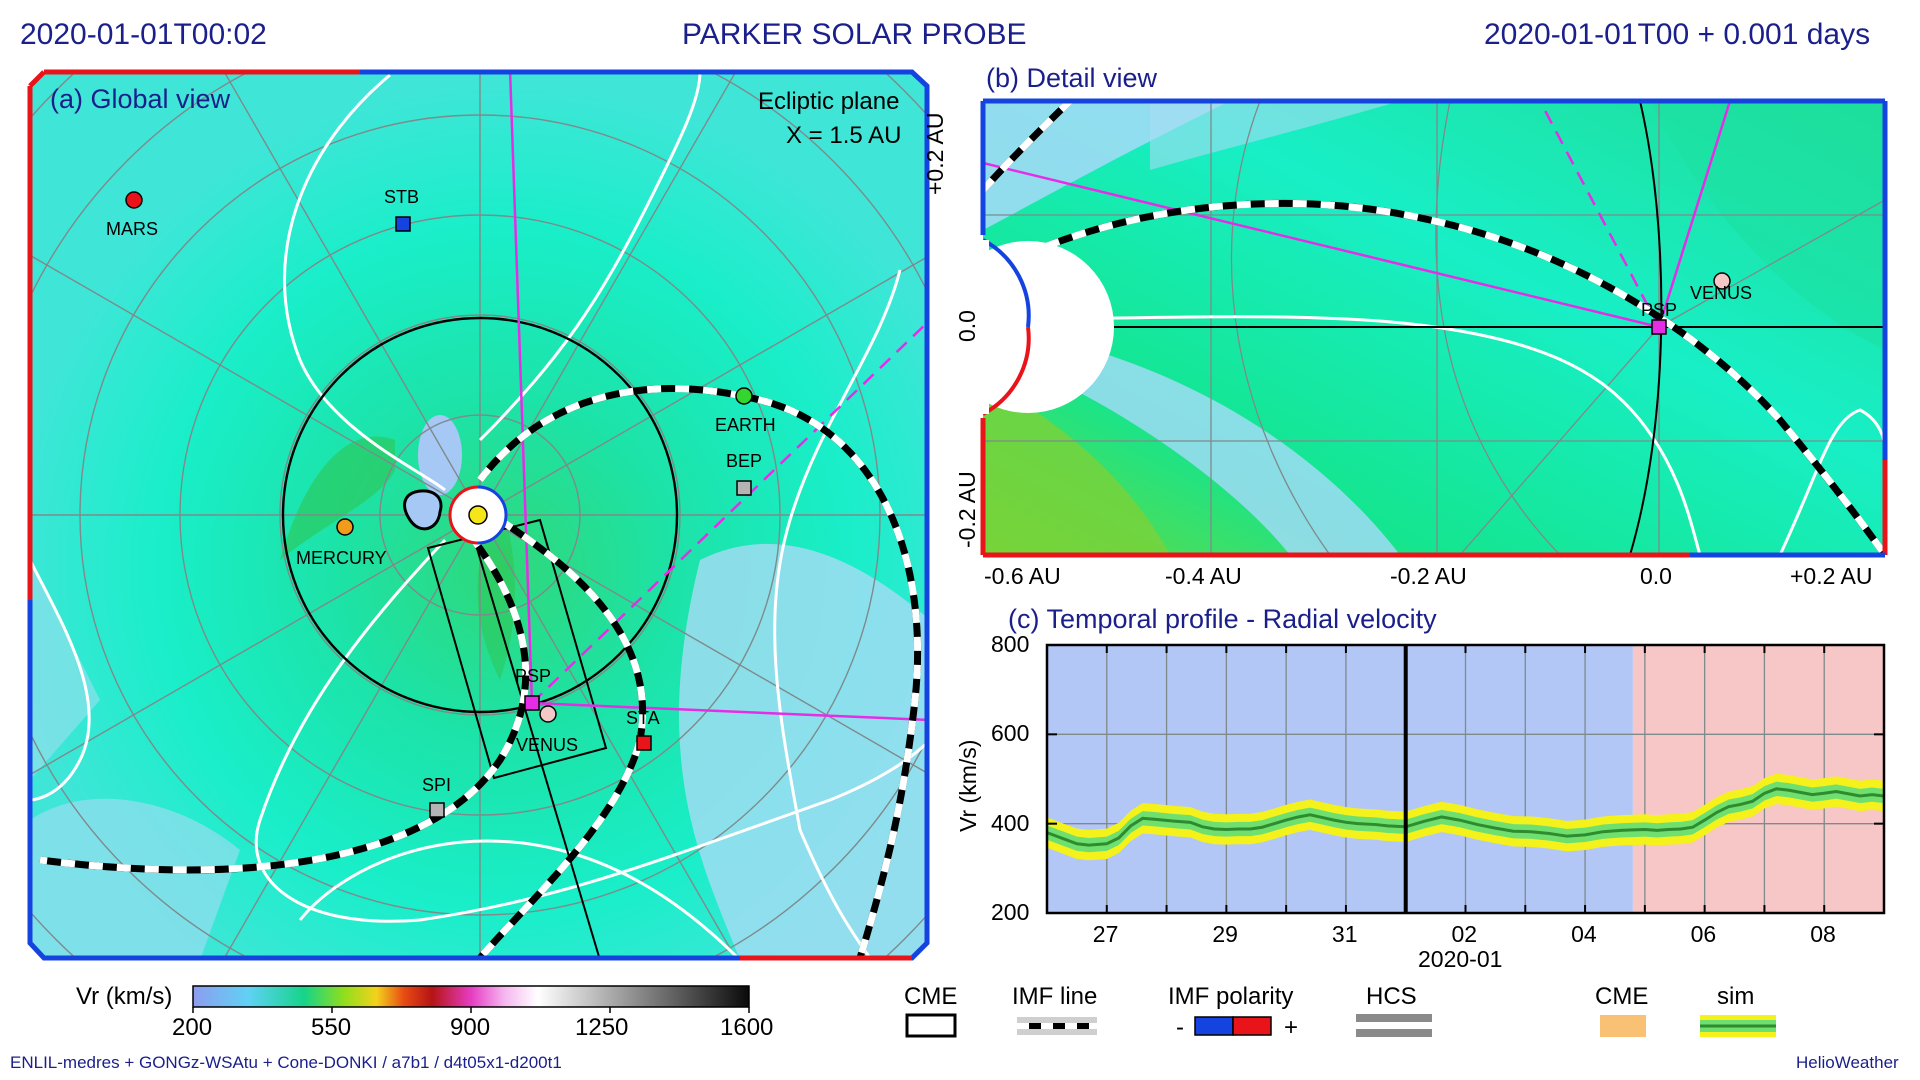  Describe the element at coordinates (935, 153) in the screenshot. I see `detail-ytick-0: +0.2 AU` at that location.